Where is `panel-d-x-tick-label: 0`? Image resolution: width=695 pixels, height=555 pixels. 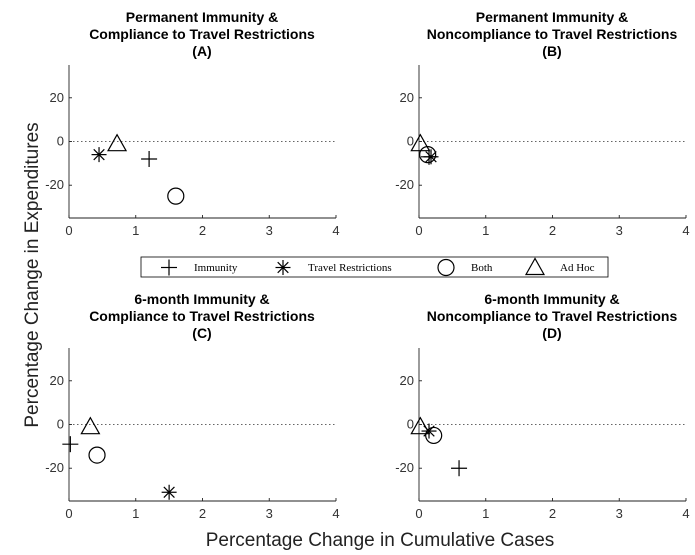 panel-d-x-tick-label: 0 is located at coordinates (418, 513).